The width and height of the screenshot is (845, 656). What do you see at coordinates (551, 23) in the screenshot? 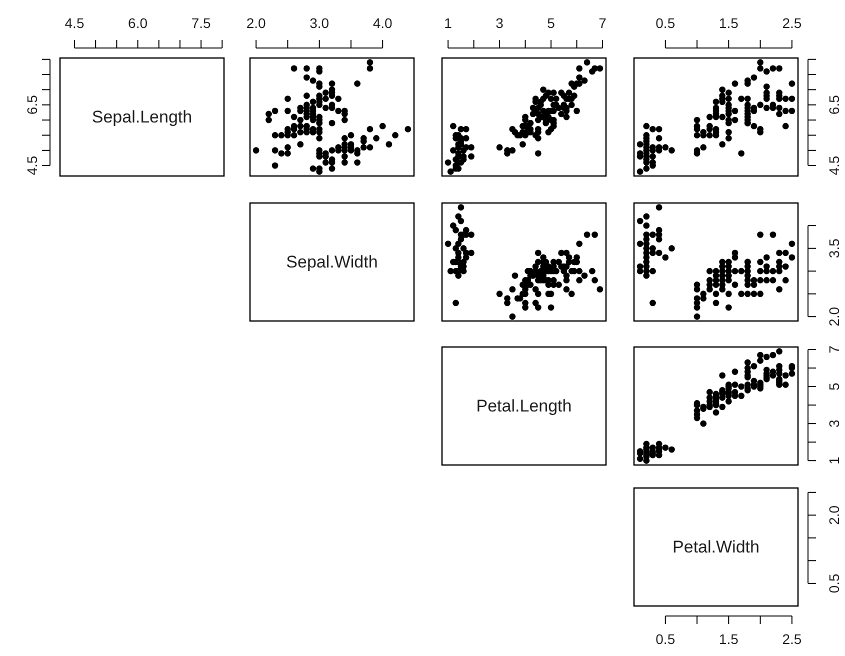
I see `x-tick-label: 5` at bounding box center [551, 23].